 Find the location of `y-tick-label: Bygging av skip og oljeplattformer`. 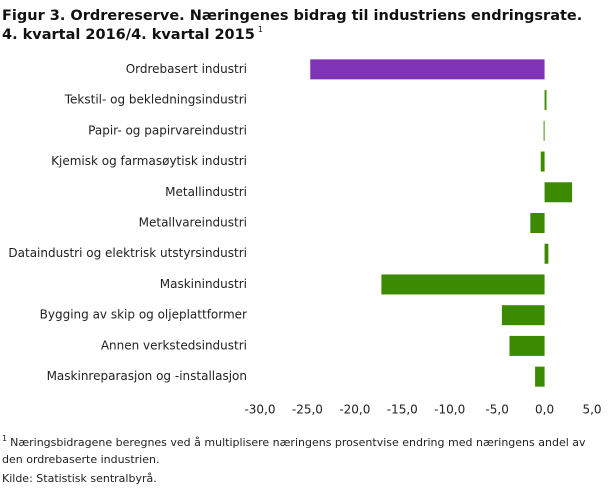

y-tick-label: Bygging av skip og oljeplattformer is located at coordinates (143, 315).